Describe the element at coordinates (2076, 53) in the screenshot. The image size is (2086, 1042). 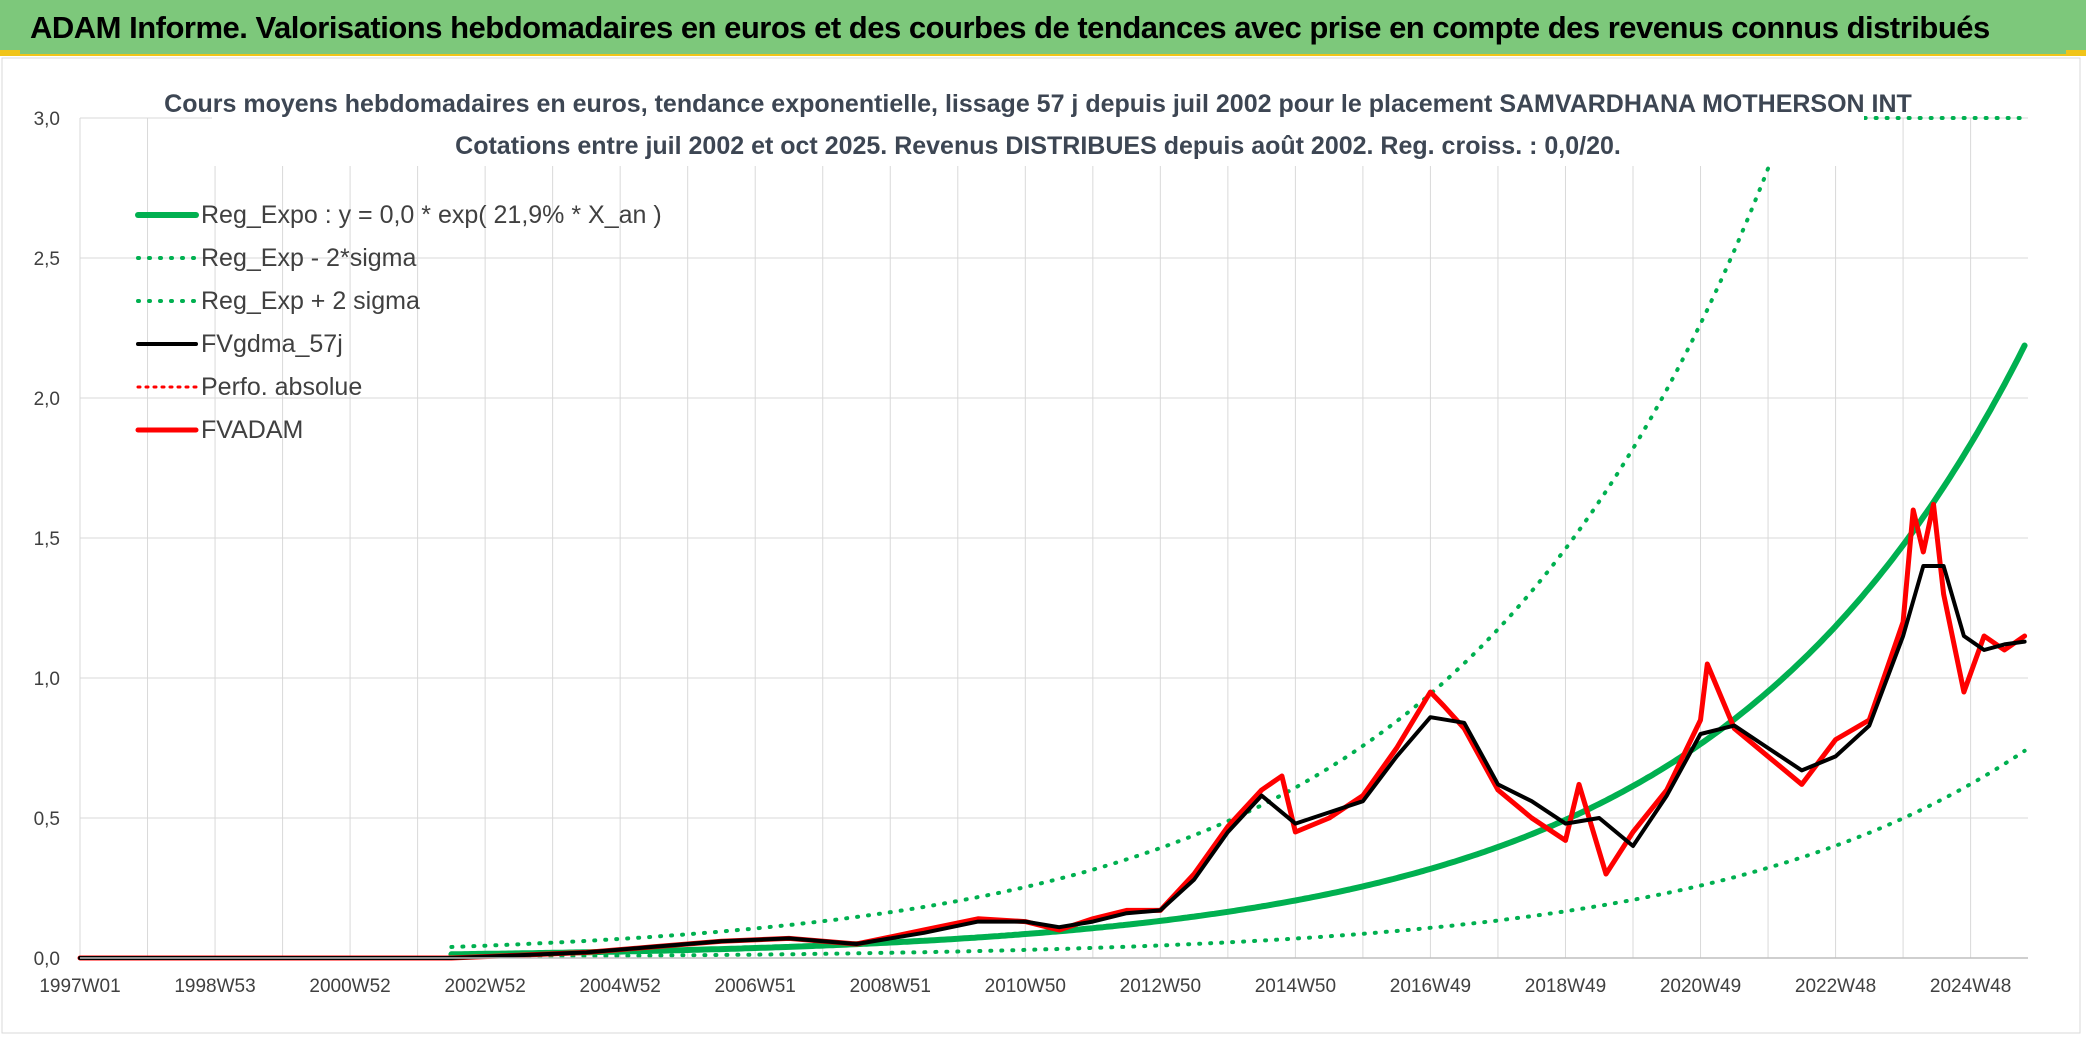
I see `corner-accent-right` at that location.